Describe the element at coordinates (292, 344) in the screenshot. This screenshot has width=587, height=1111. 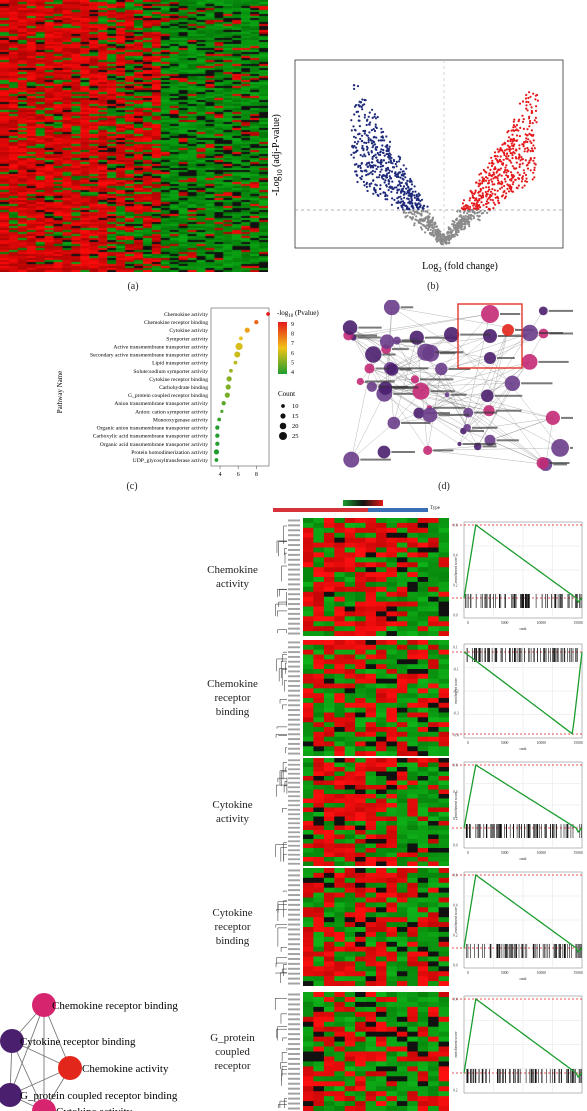
I see `color-tick-label: 7` at that location.